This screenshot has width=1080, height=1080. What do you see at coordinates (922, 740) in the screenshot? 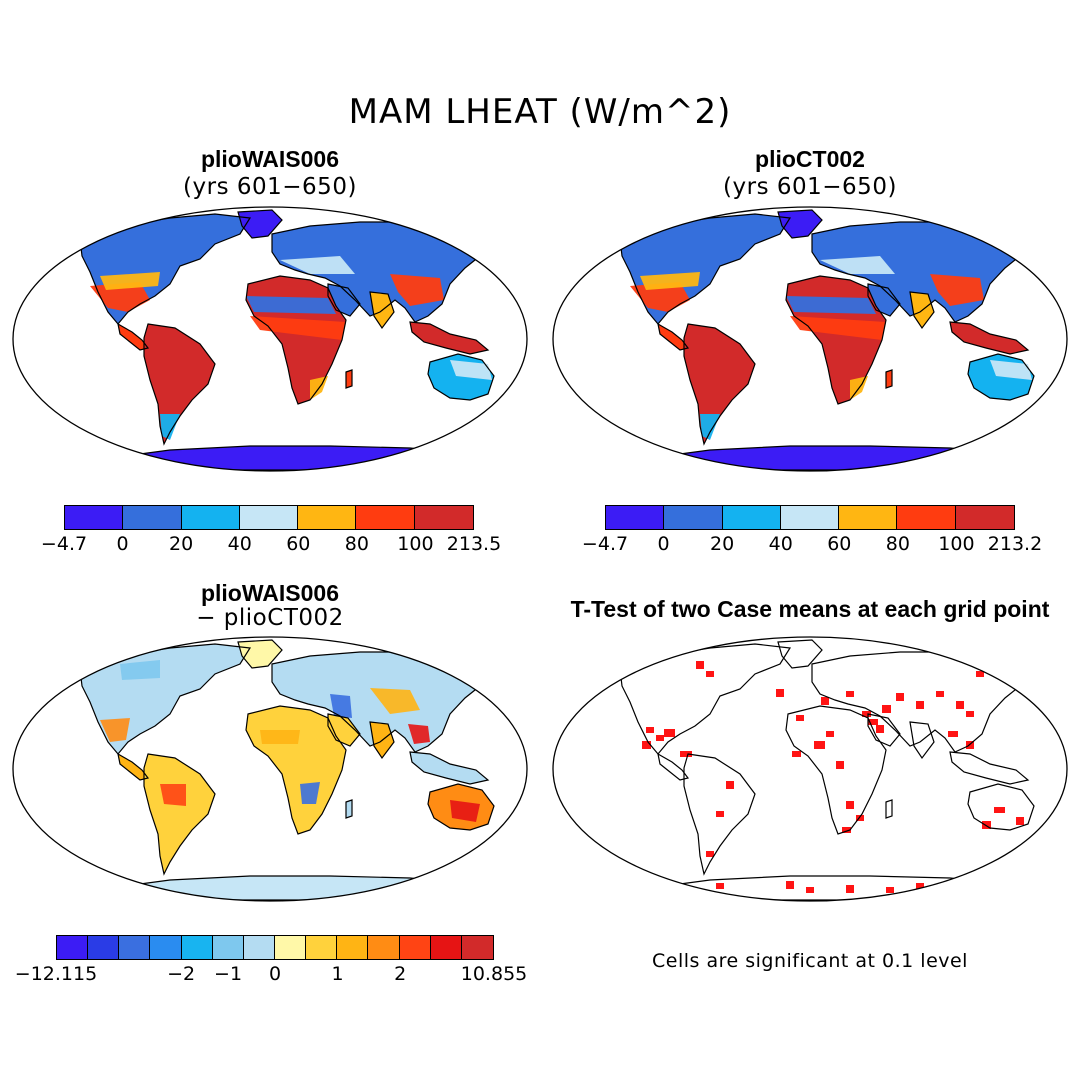
I see `coastline-india` at bounding box center [922, 740].